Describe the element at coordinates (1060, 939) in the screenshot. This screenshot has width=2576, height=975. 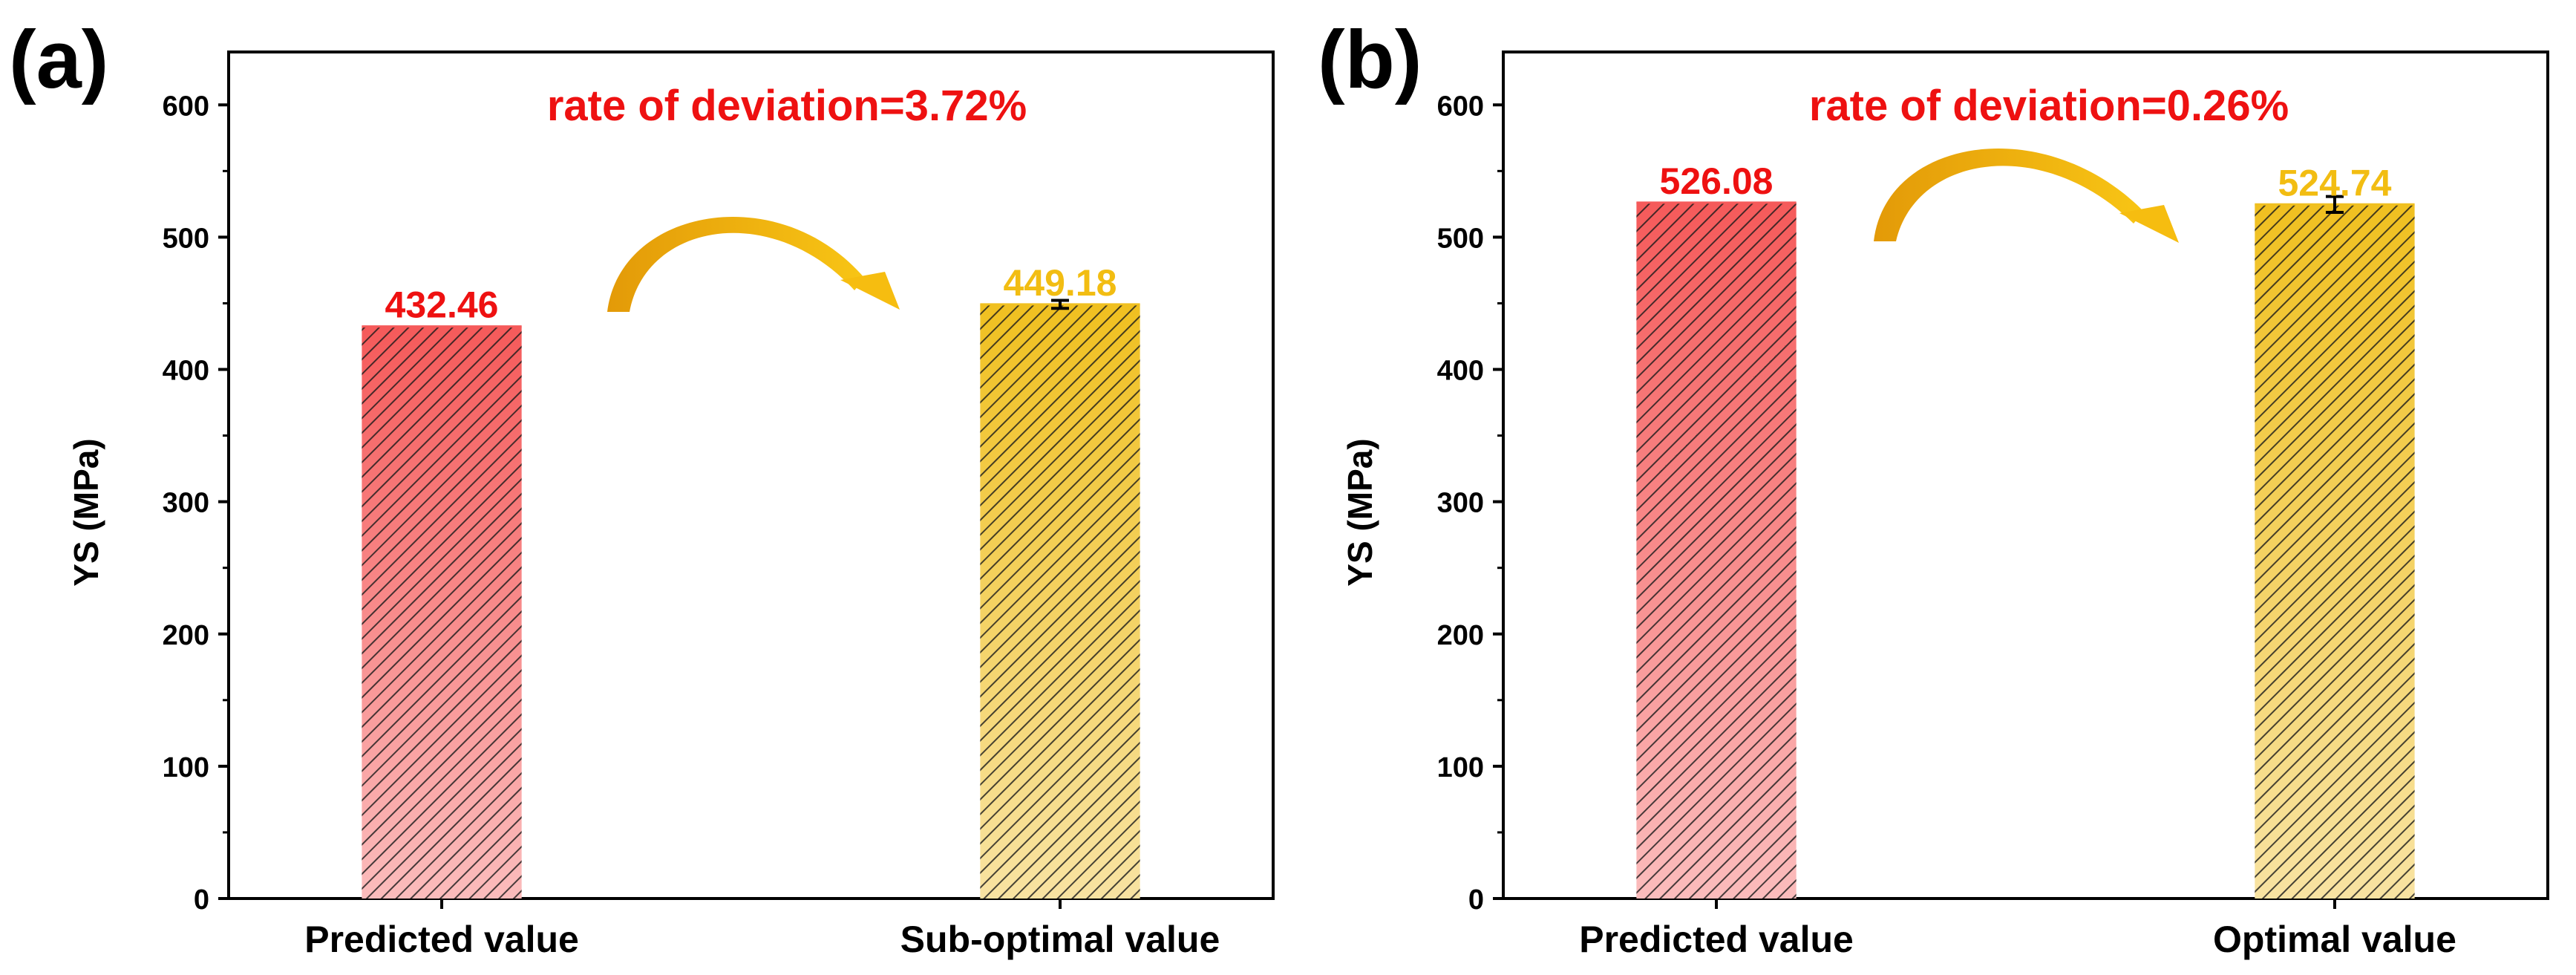
I see `panel-a-x-tick-label: Sub-optimal value` at that location.